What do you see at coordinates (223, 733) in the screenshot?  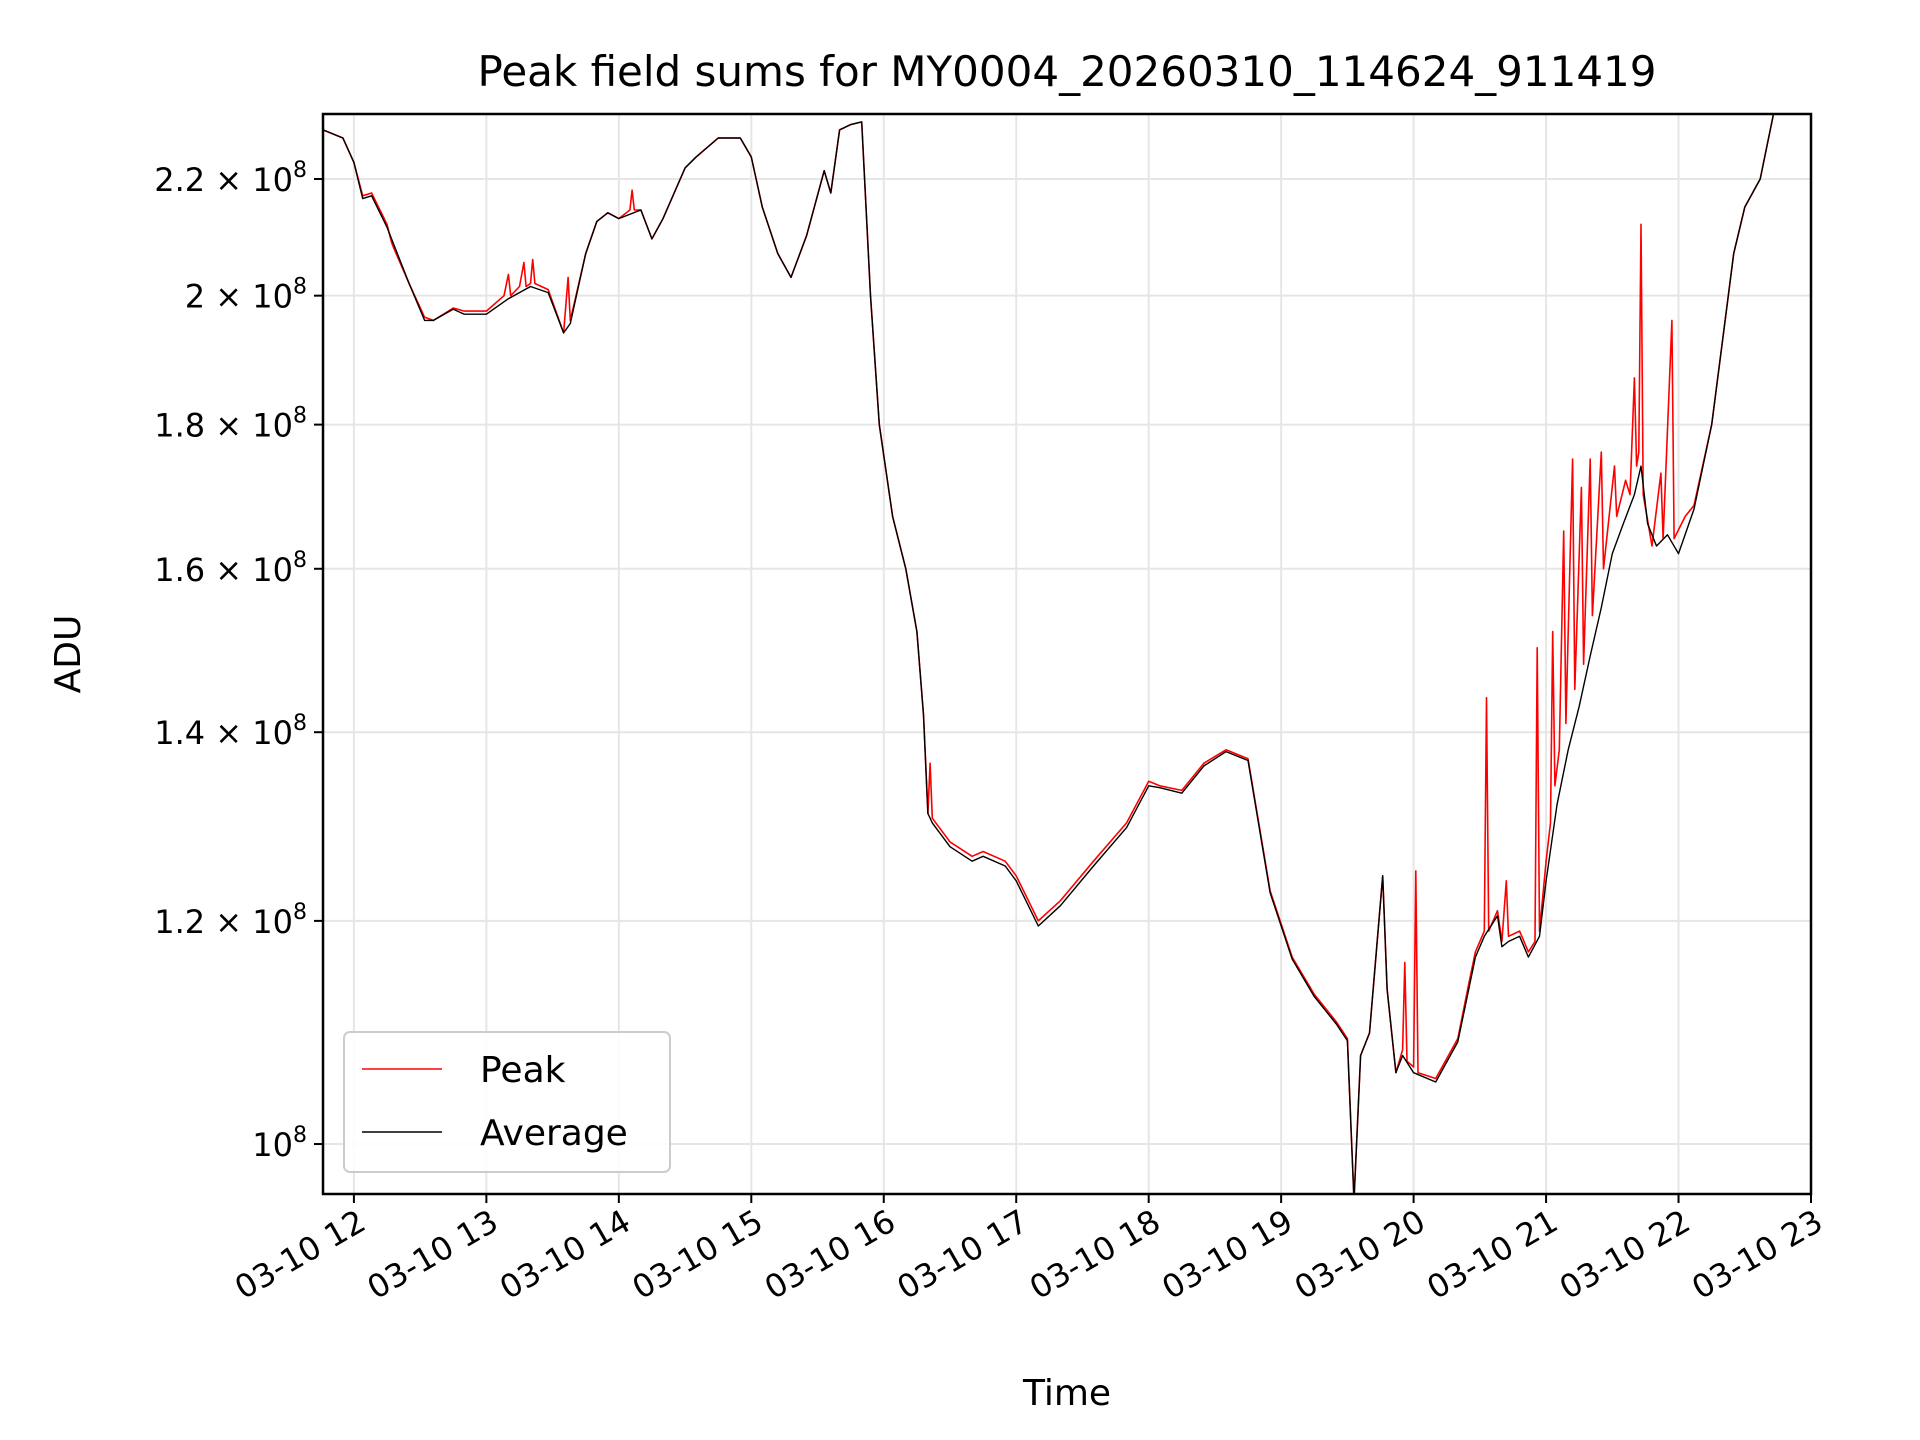 I see `y-tick-label-base: 1.4 × 10` at bounding box center [223, 733].